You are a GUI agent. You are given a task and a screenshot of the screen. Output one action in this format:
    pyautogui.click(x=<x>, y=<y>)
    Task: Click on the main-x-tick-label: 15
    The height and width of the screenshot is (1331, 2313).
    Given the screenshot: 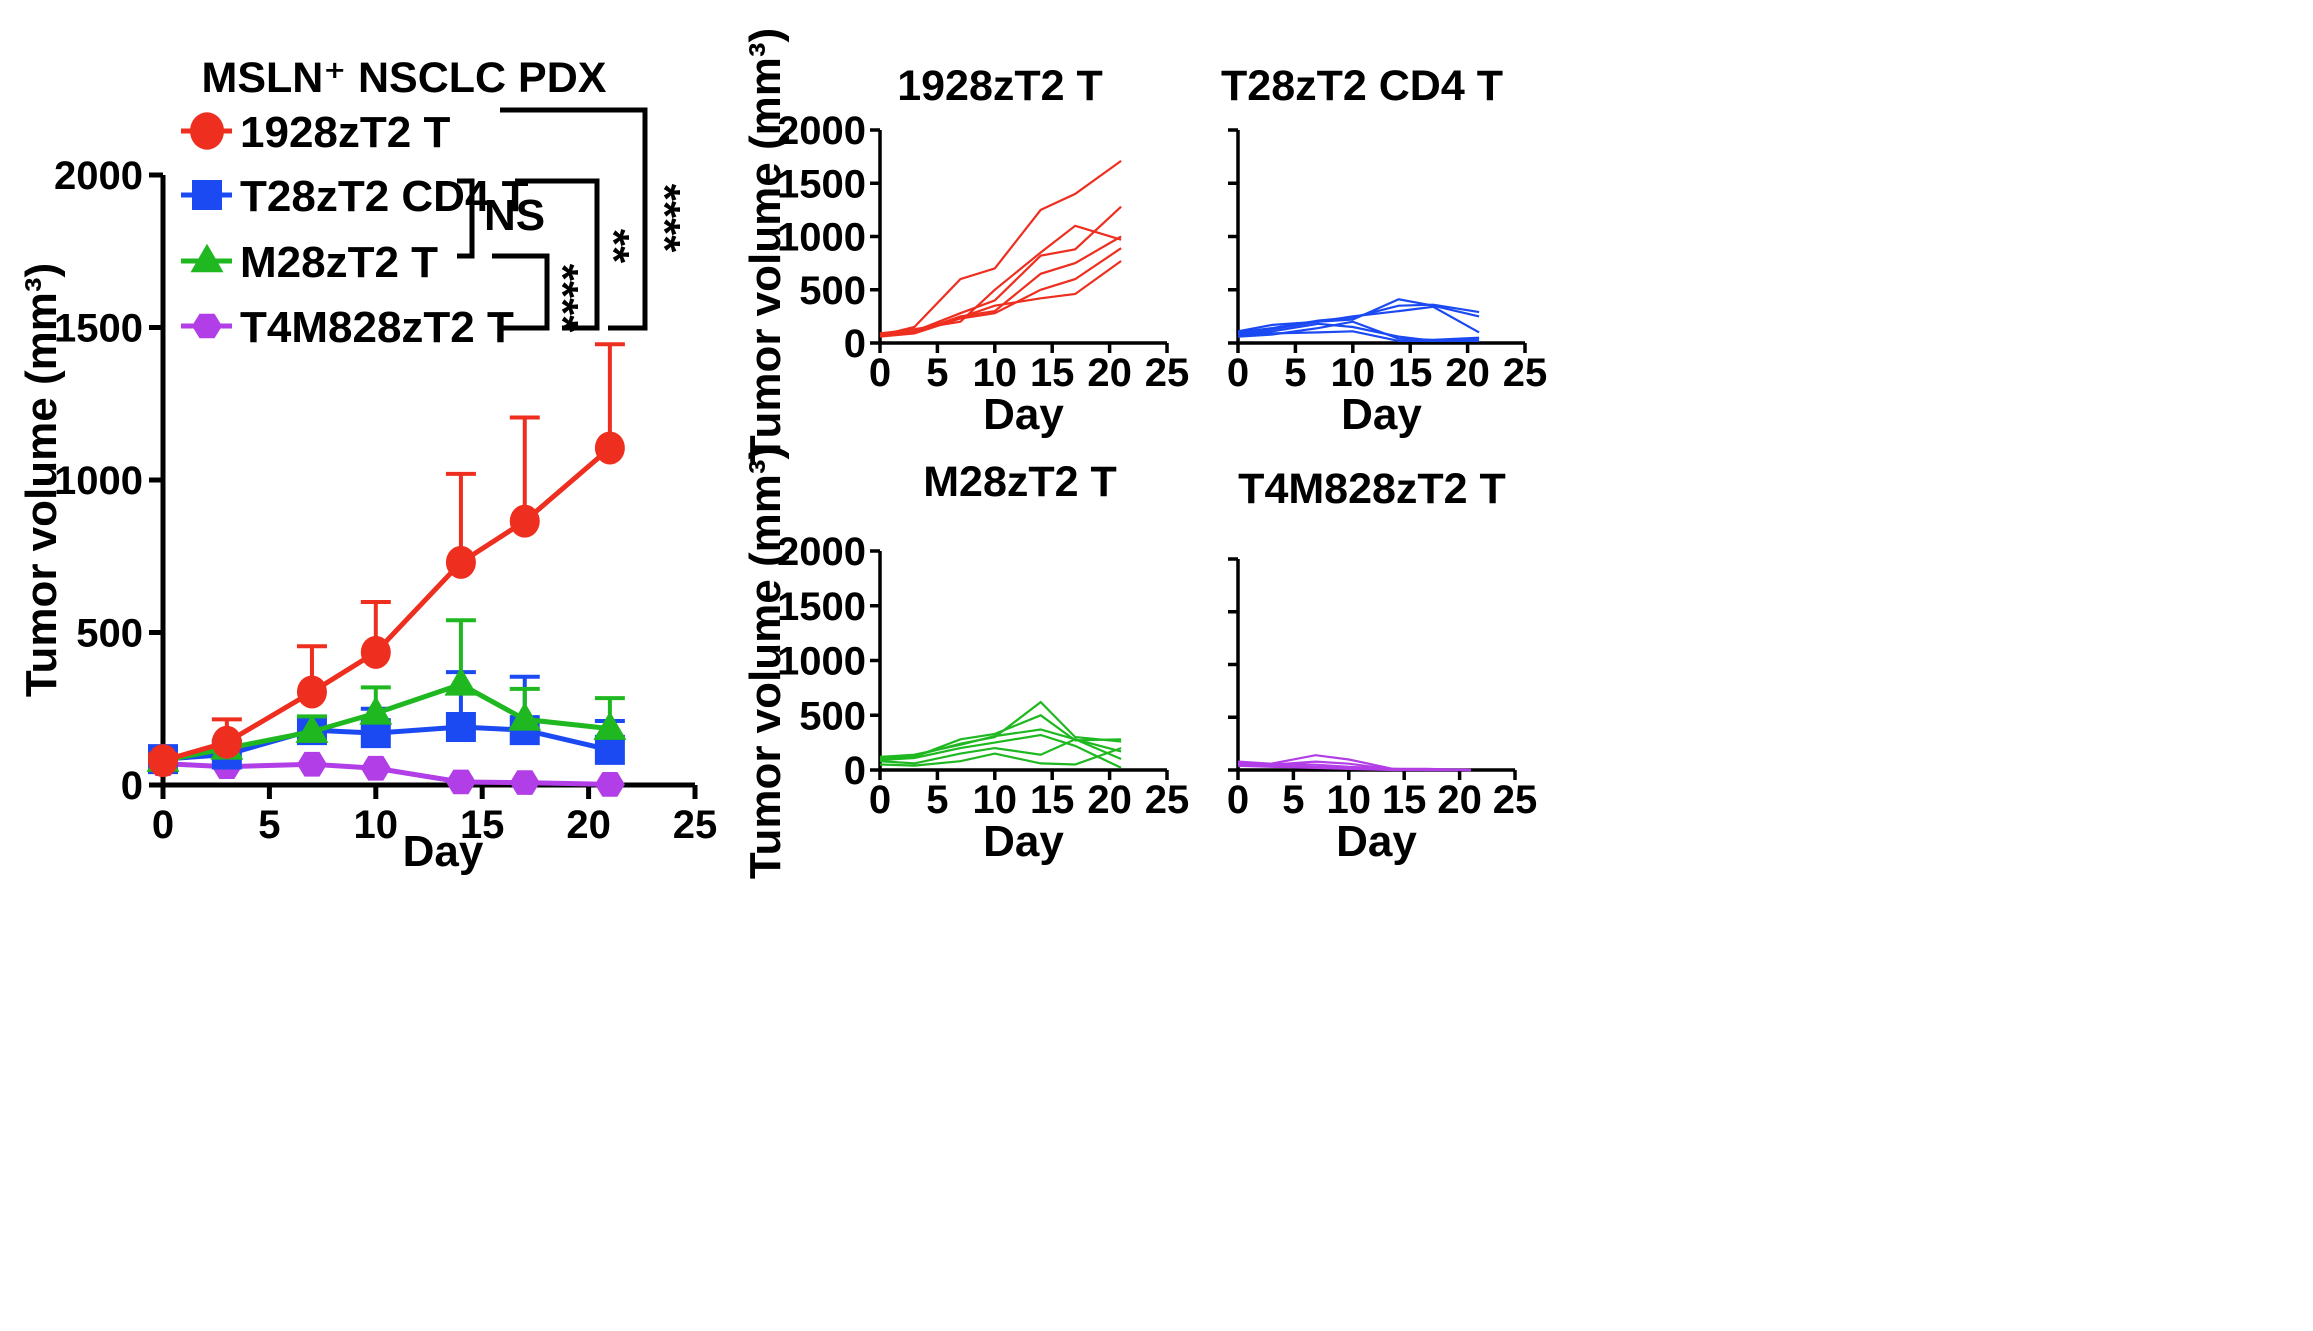 What is the action you would take?
    pyautogui.click(x=482, y=825)
    